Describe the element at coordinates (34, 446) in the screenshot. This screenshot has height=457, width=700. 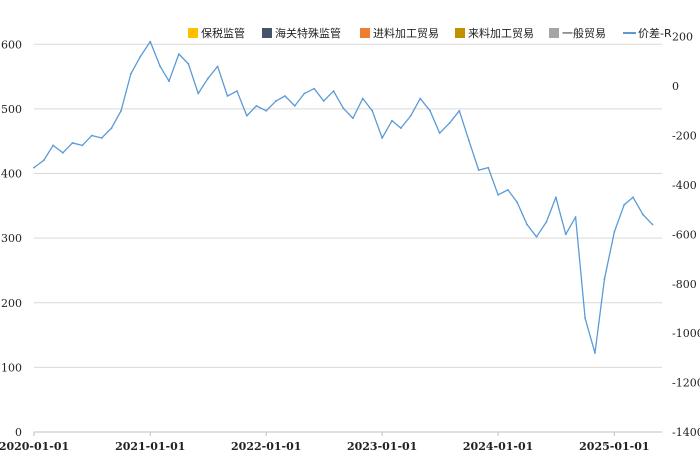
I see `x-tick-label-0: 2020-01-01` at that location.